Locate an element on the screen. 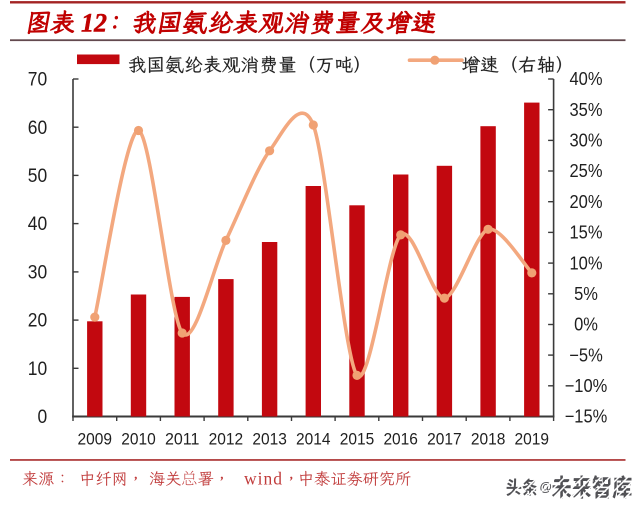 This screenshot has width=640, height=510. svg-text: 2011 is located at coordinates (182, 440).